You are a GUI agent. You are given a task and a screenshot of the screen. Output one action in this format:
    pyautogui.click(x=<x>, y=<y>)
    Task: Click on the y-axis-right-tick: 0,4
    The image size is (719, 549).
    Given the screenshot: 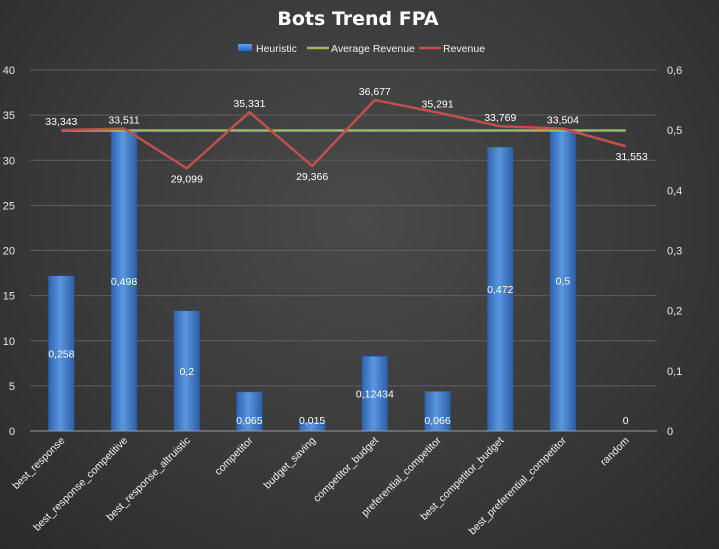 What is the action you would take?
    pyautogui.click(x=674, y=191)
    